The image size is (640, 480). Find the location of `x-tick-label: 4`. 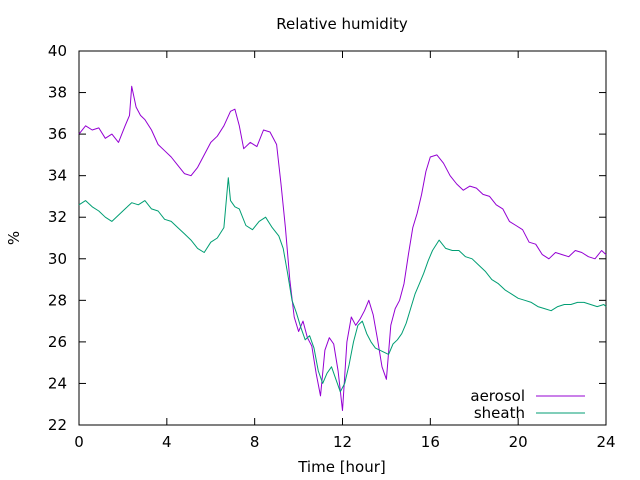

x-tick-label: 4 is located at coordinates (167, 442).